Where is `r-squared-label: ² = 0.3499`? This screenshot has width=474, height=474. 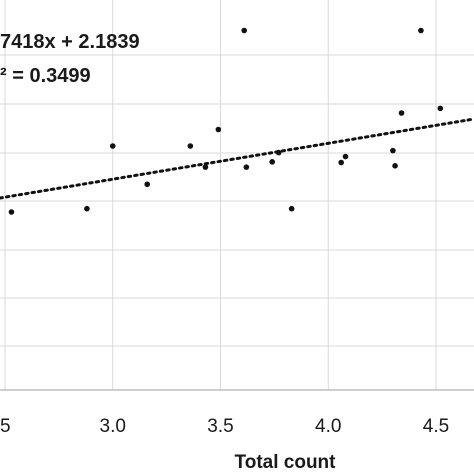 r-squared-label: ² = 0.3499 is located at coordinates (45, 76).